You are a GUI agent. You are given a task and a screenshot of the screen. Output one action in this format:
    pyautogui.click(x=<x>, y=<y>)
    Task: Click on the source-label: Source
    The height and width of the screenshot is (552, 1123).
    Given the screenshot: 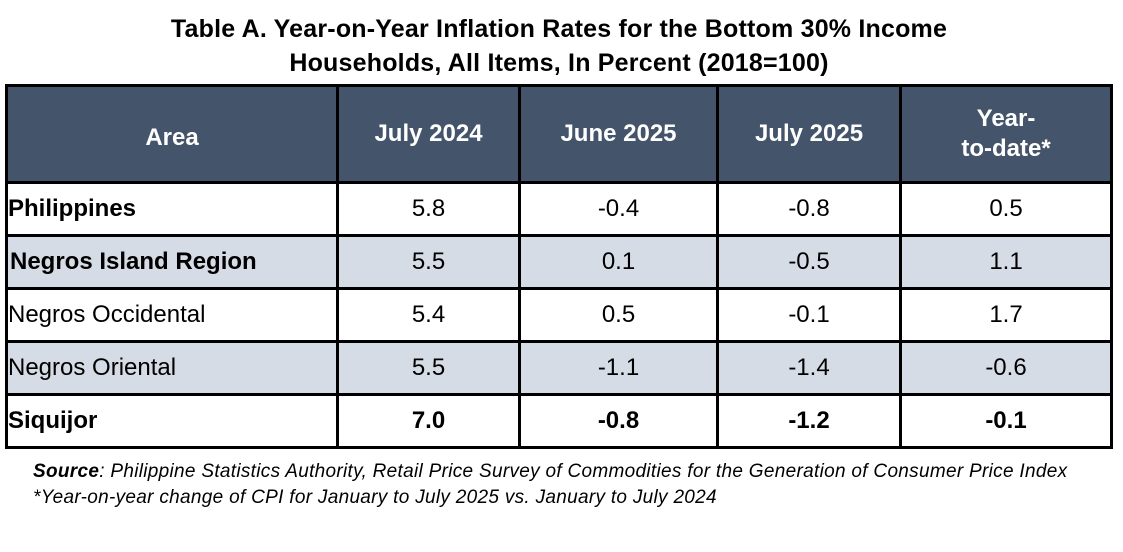 What is the action you would take?
    pyautogui.click(x=66, y=471)
    